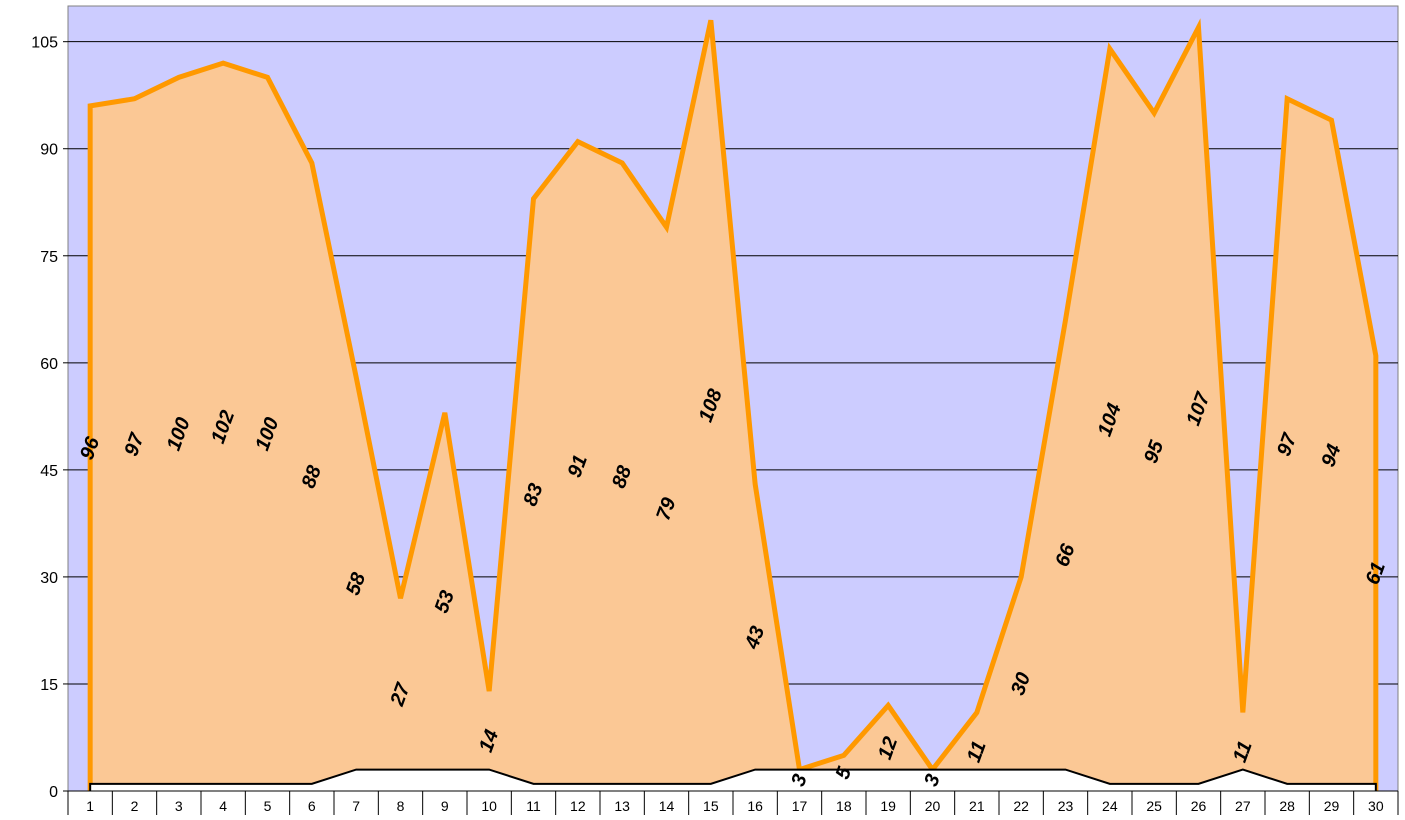  I want to click on x-tick-label: 28, so click(1287, 806).